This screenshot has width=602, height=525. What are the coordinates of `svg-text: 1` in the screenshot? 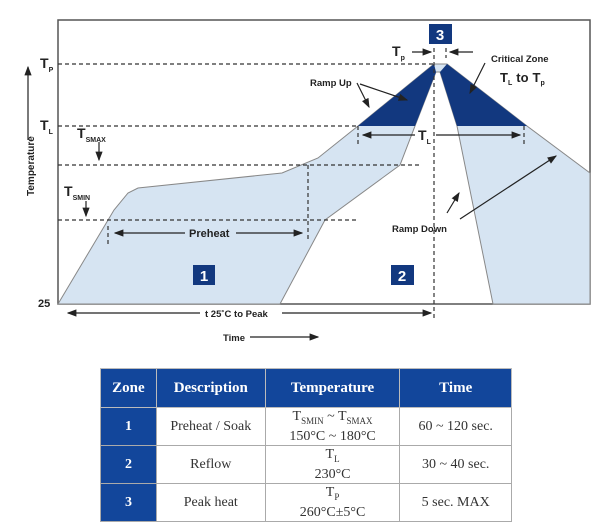 It's located at (204, 276).